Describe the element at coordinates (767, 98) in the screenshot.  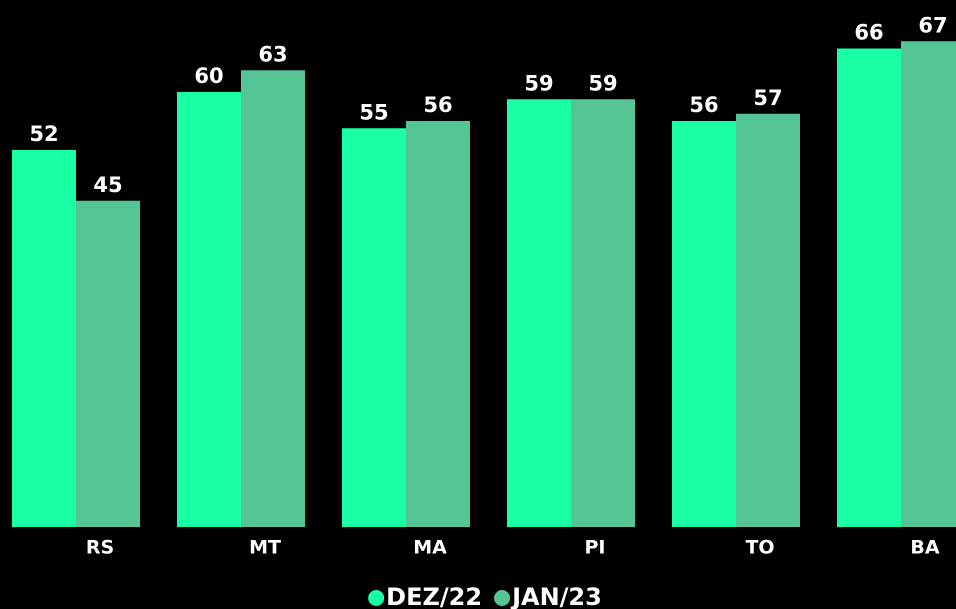
I see `value-label: 57` at that location.